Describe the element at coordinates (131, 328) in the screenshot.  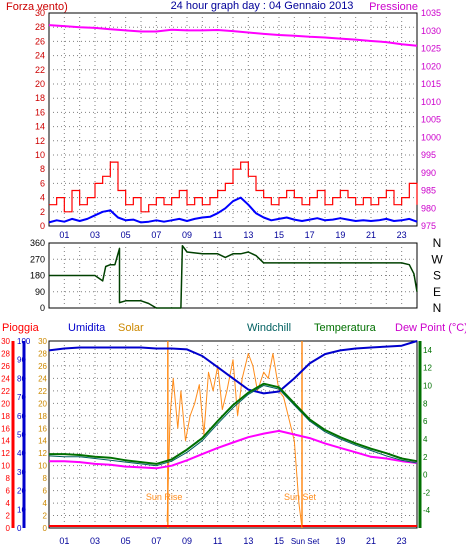
I see `legend-solar: Solar` at that location.